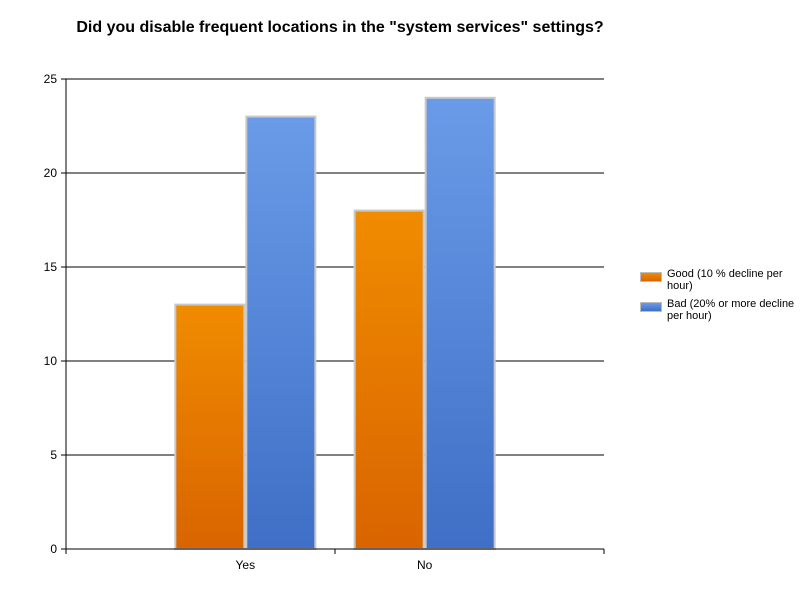  I want to click on legend-label-bad: Bad (20% or more decline per hour), so click(731, 310).